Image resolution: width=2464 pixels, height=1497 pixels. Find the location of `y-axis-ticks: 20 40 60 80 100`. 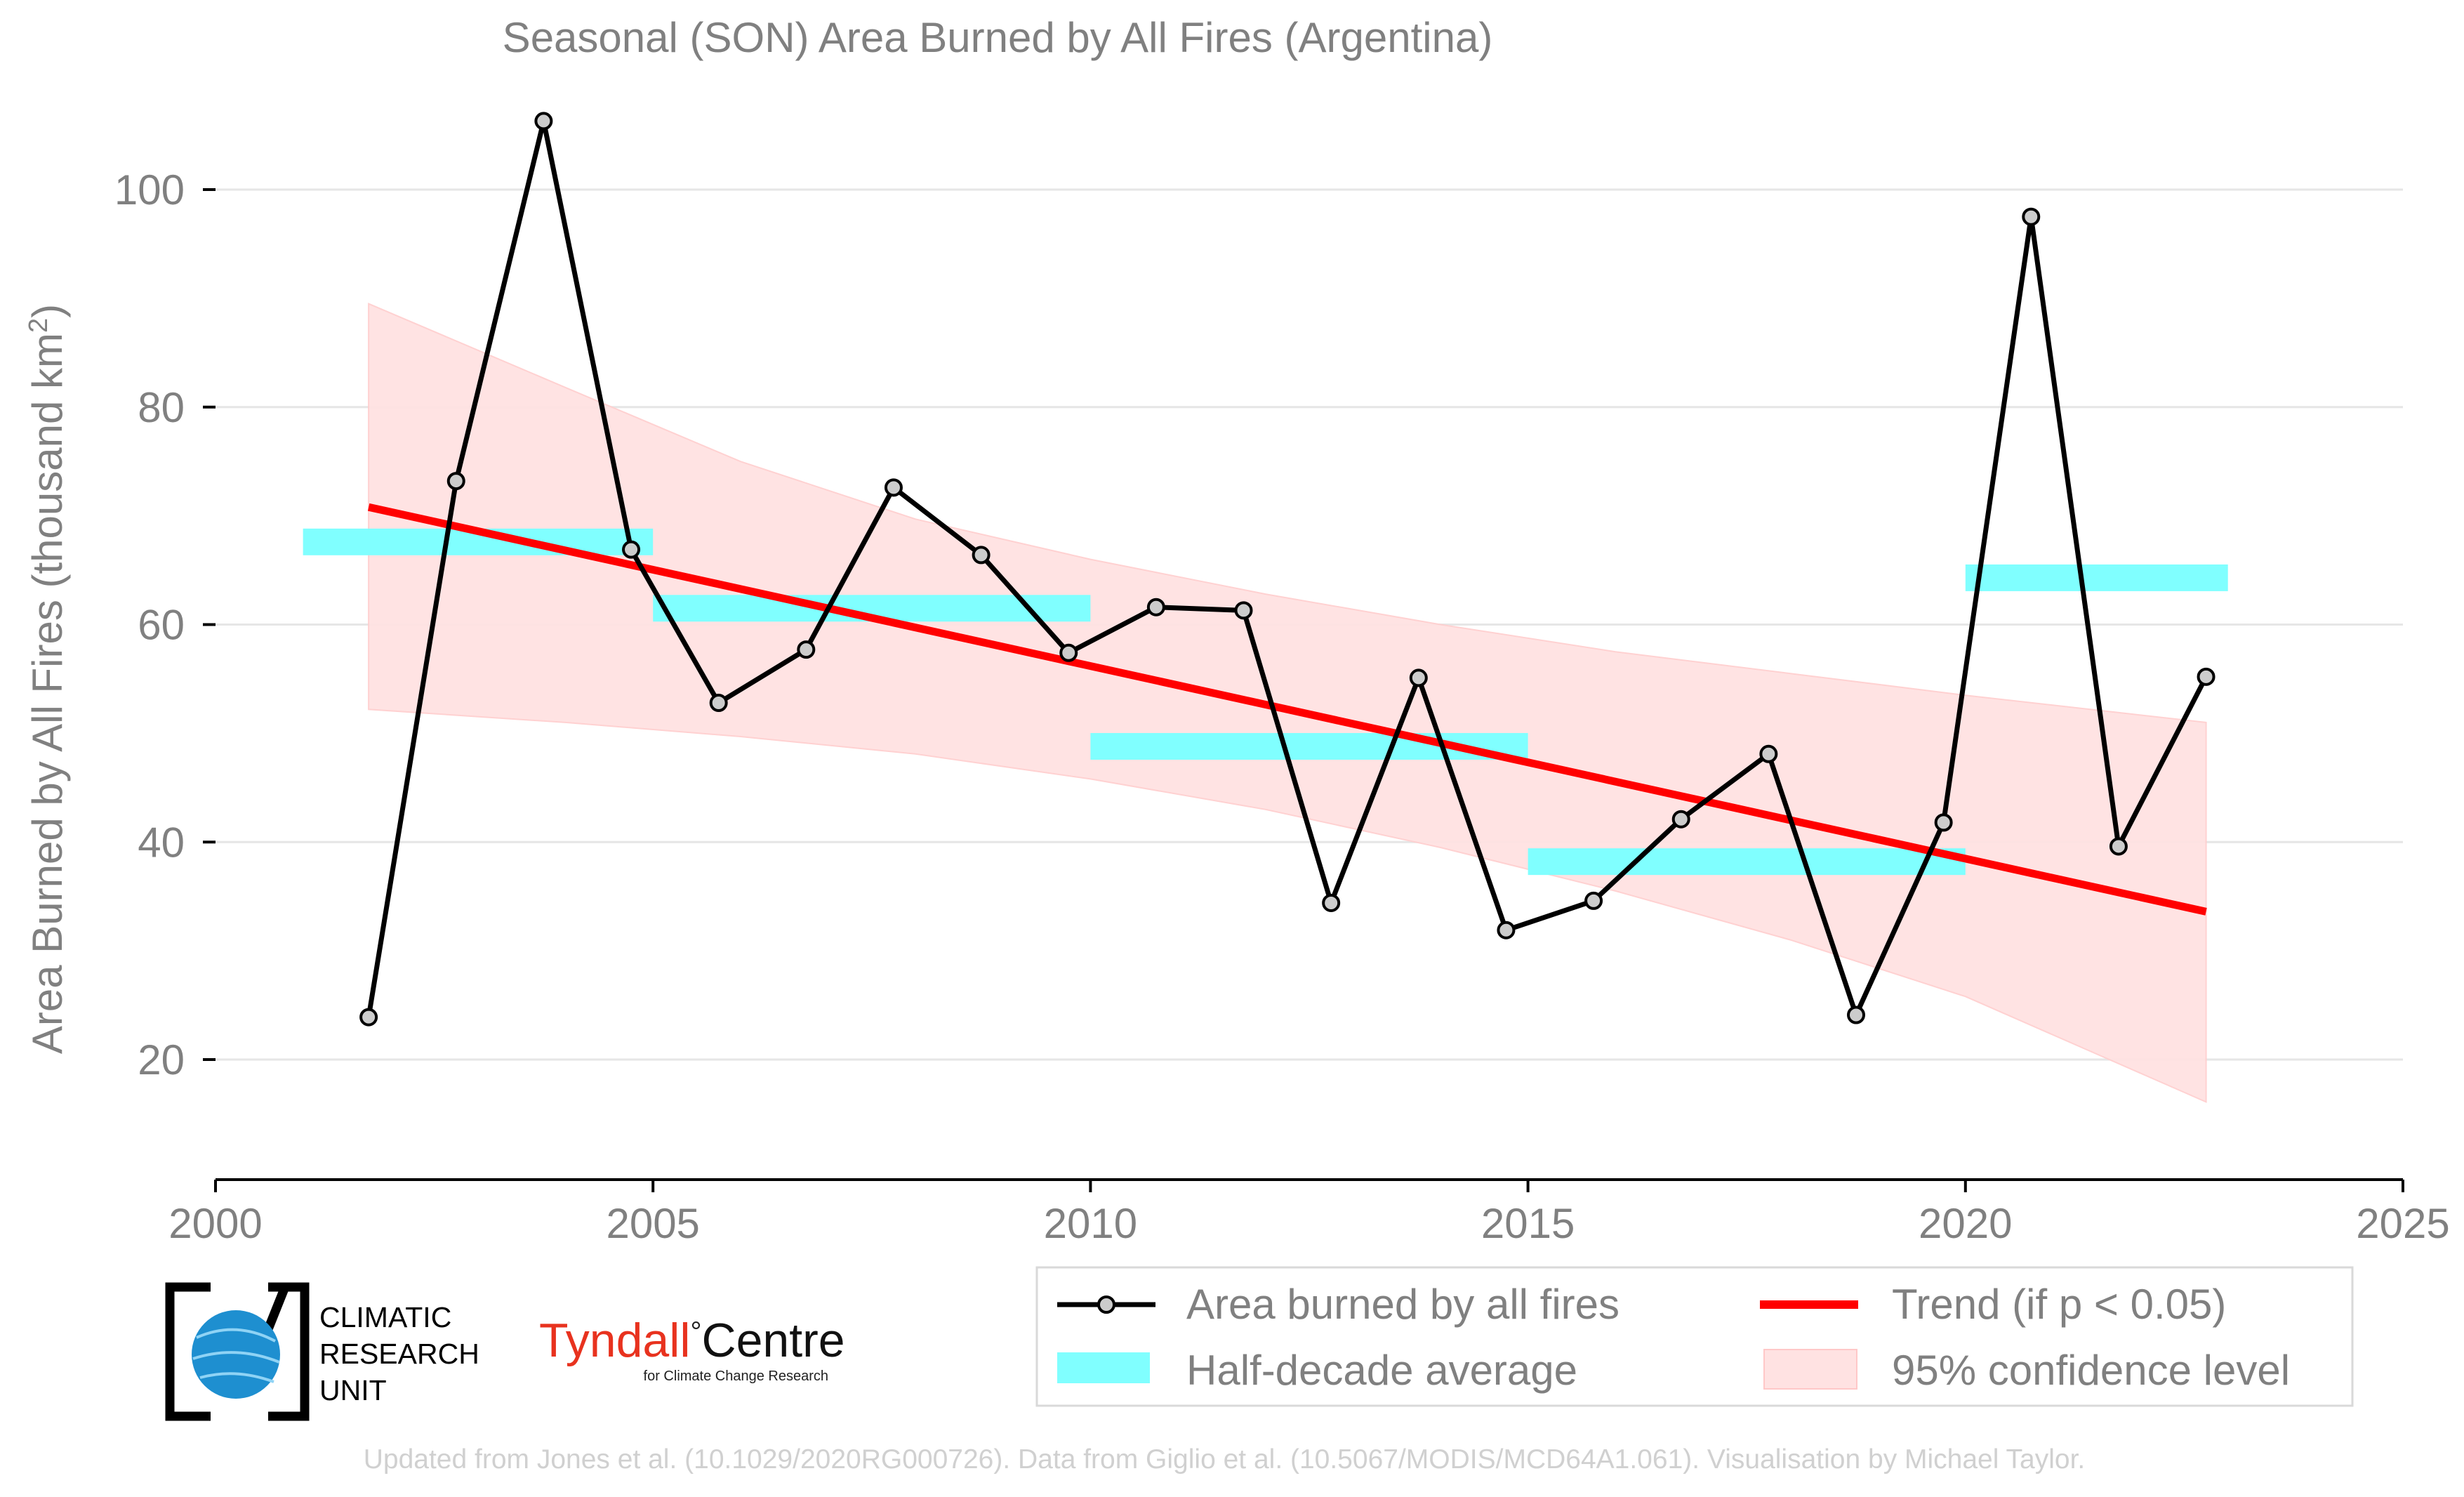

y-axis-ticks: 20 40 60 80 100 is located at coordinates (165, 624).